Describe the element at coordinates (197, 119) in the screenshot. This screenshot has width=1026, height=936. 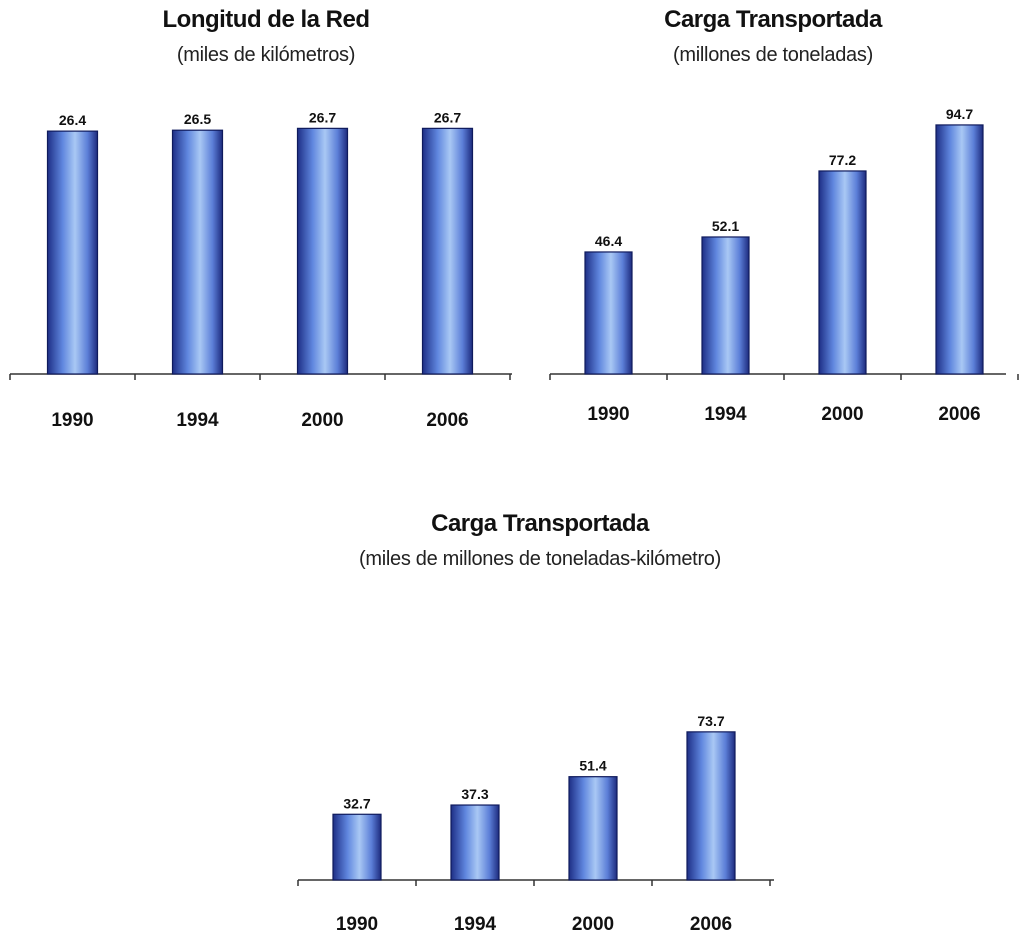
I see `data-label: 26.5` at that location.